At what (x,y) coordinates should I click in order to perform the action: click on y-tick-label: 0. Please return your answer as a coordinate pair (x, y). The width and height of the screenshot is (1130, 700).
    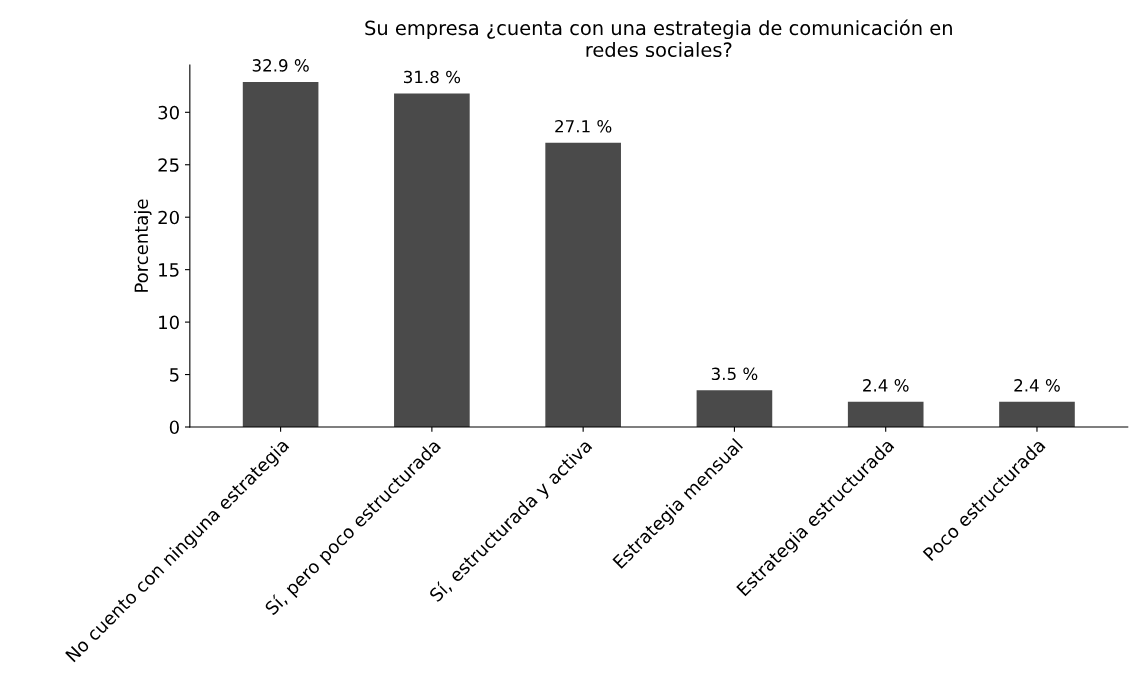
    Looking at the image, I should click on (174, 427).